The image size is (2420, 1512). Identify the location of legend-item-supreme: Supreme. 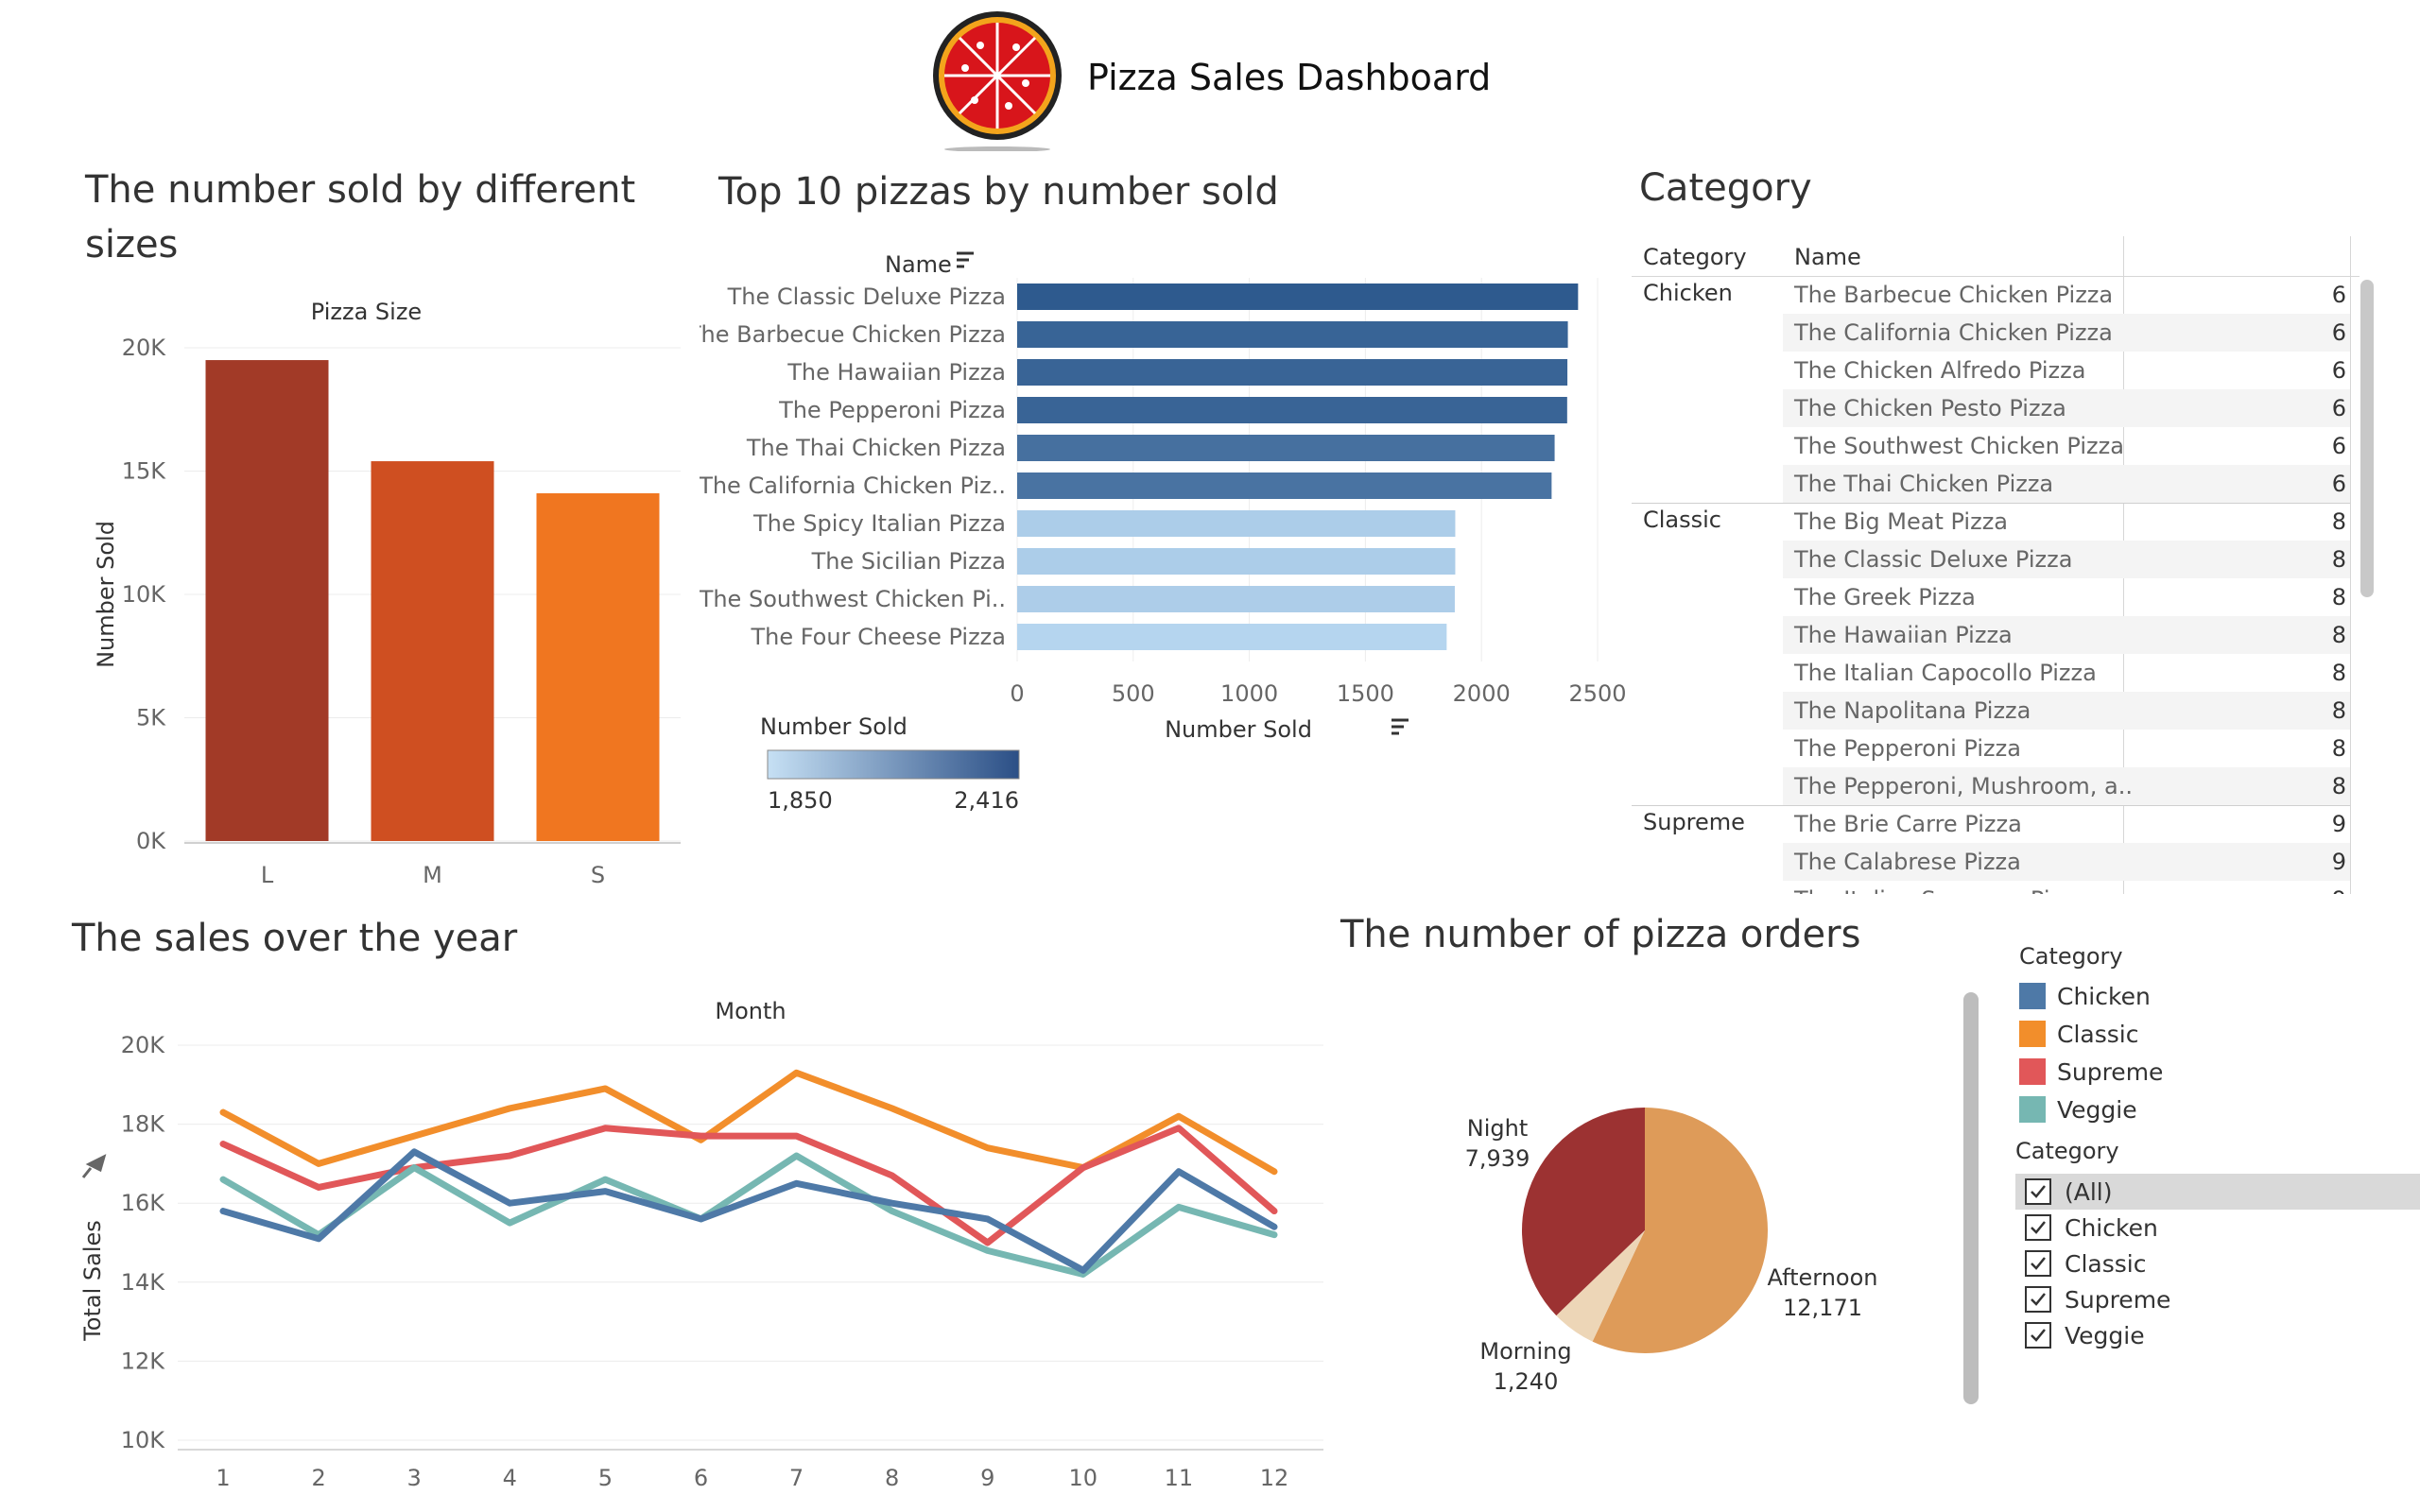
(2091, 1072).